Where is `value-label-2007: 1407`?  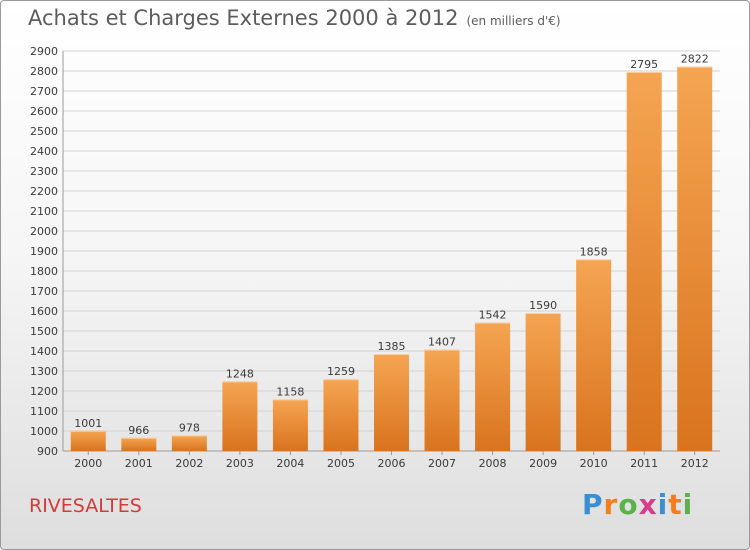 value-label-2007: 1407 is located at coordinates (442, 342).